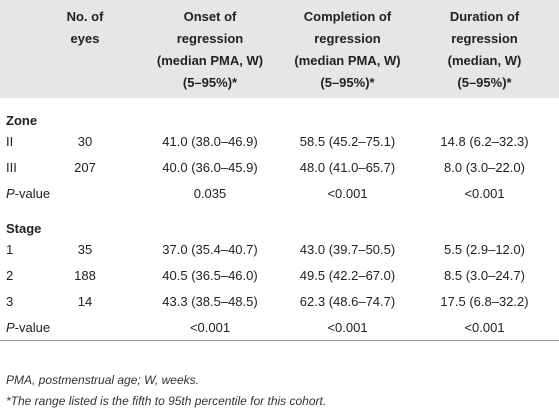 The image size is (559, 413). I want to click on header-cell: No. of eyes, so click(95, 49).